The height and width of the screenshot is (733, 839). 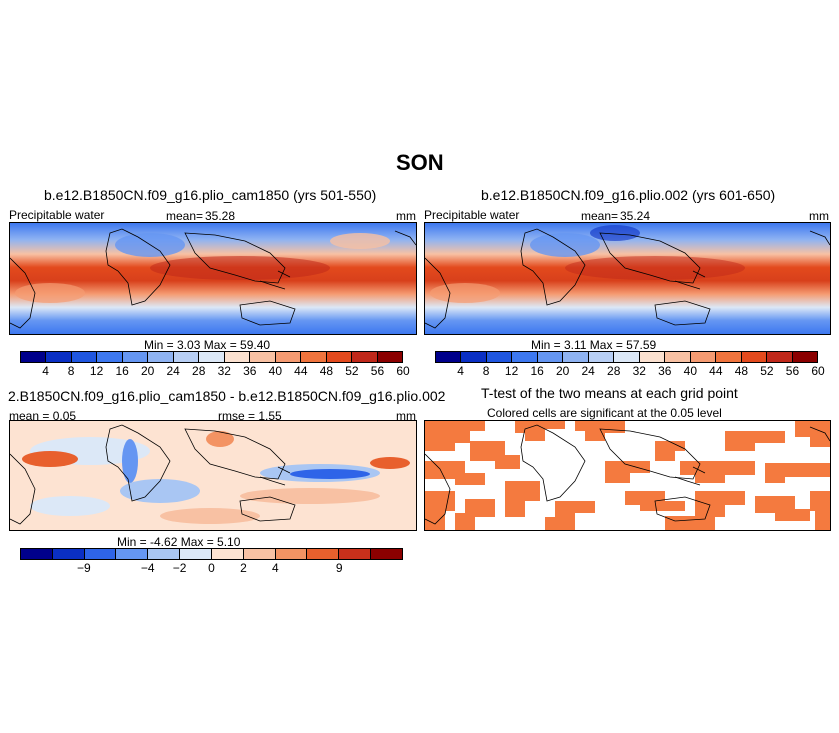 What do you see at coordinates (635, 216) in the screenshot?
I see `panel-b-mean-value: 35.24` at bounding box center [635, 216].